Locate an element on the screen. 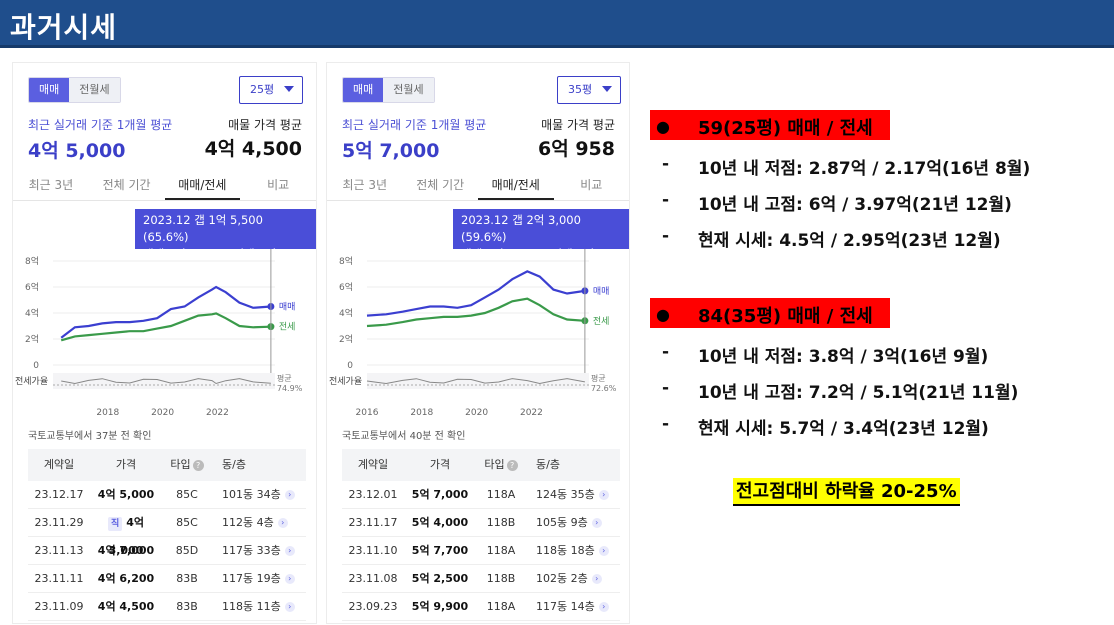 The width and height of the screenshot is (1114, 625). size-select: 25평 is located at coordinates (271, 90).